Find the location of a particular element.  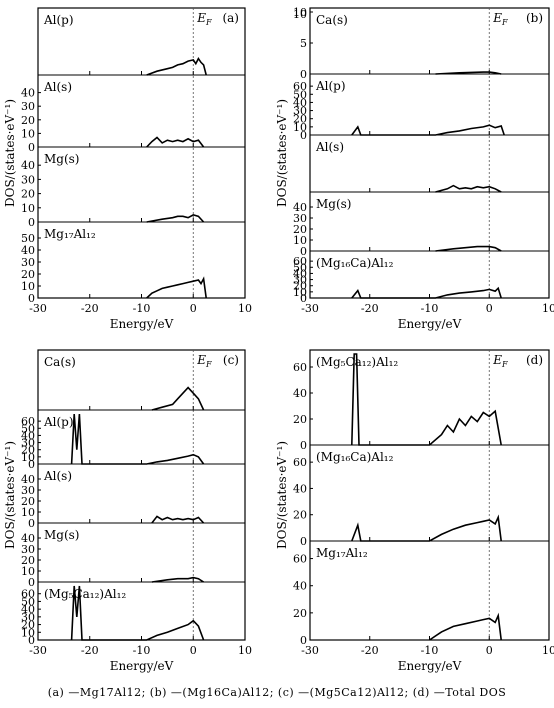

subplot-label: Mg(s) is located at coordinates (62, 535).